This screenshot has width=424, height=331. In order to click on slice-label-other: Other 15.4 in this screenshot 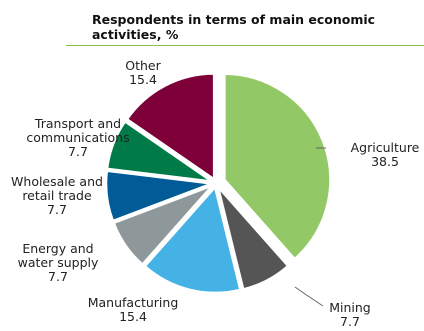, I will do `click(143, 72)`.